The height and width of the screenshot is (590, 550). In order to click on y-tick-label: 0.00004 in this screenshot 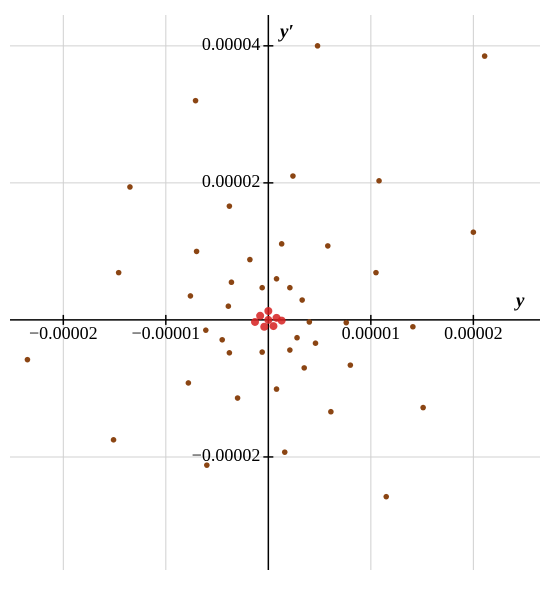, I will do `click(231, 44)`.